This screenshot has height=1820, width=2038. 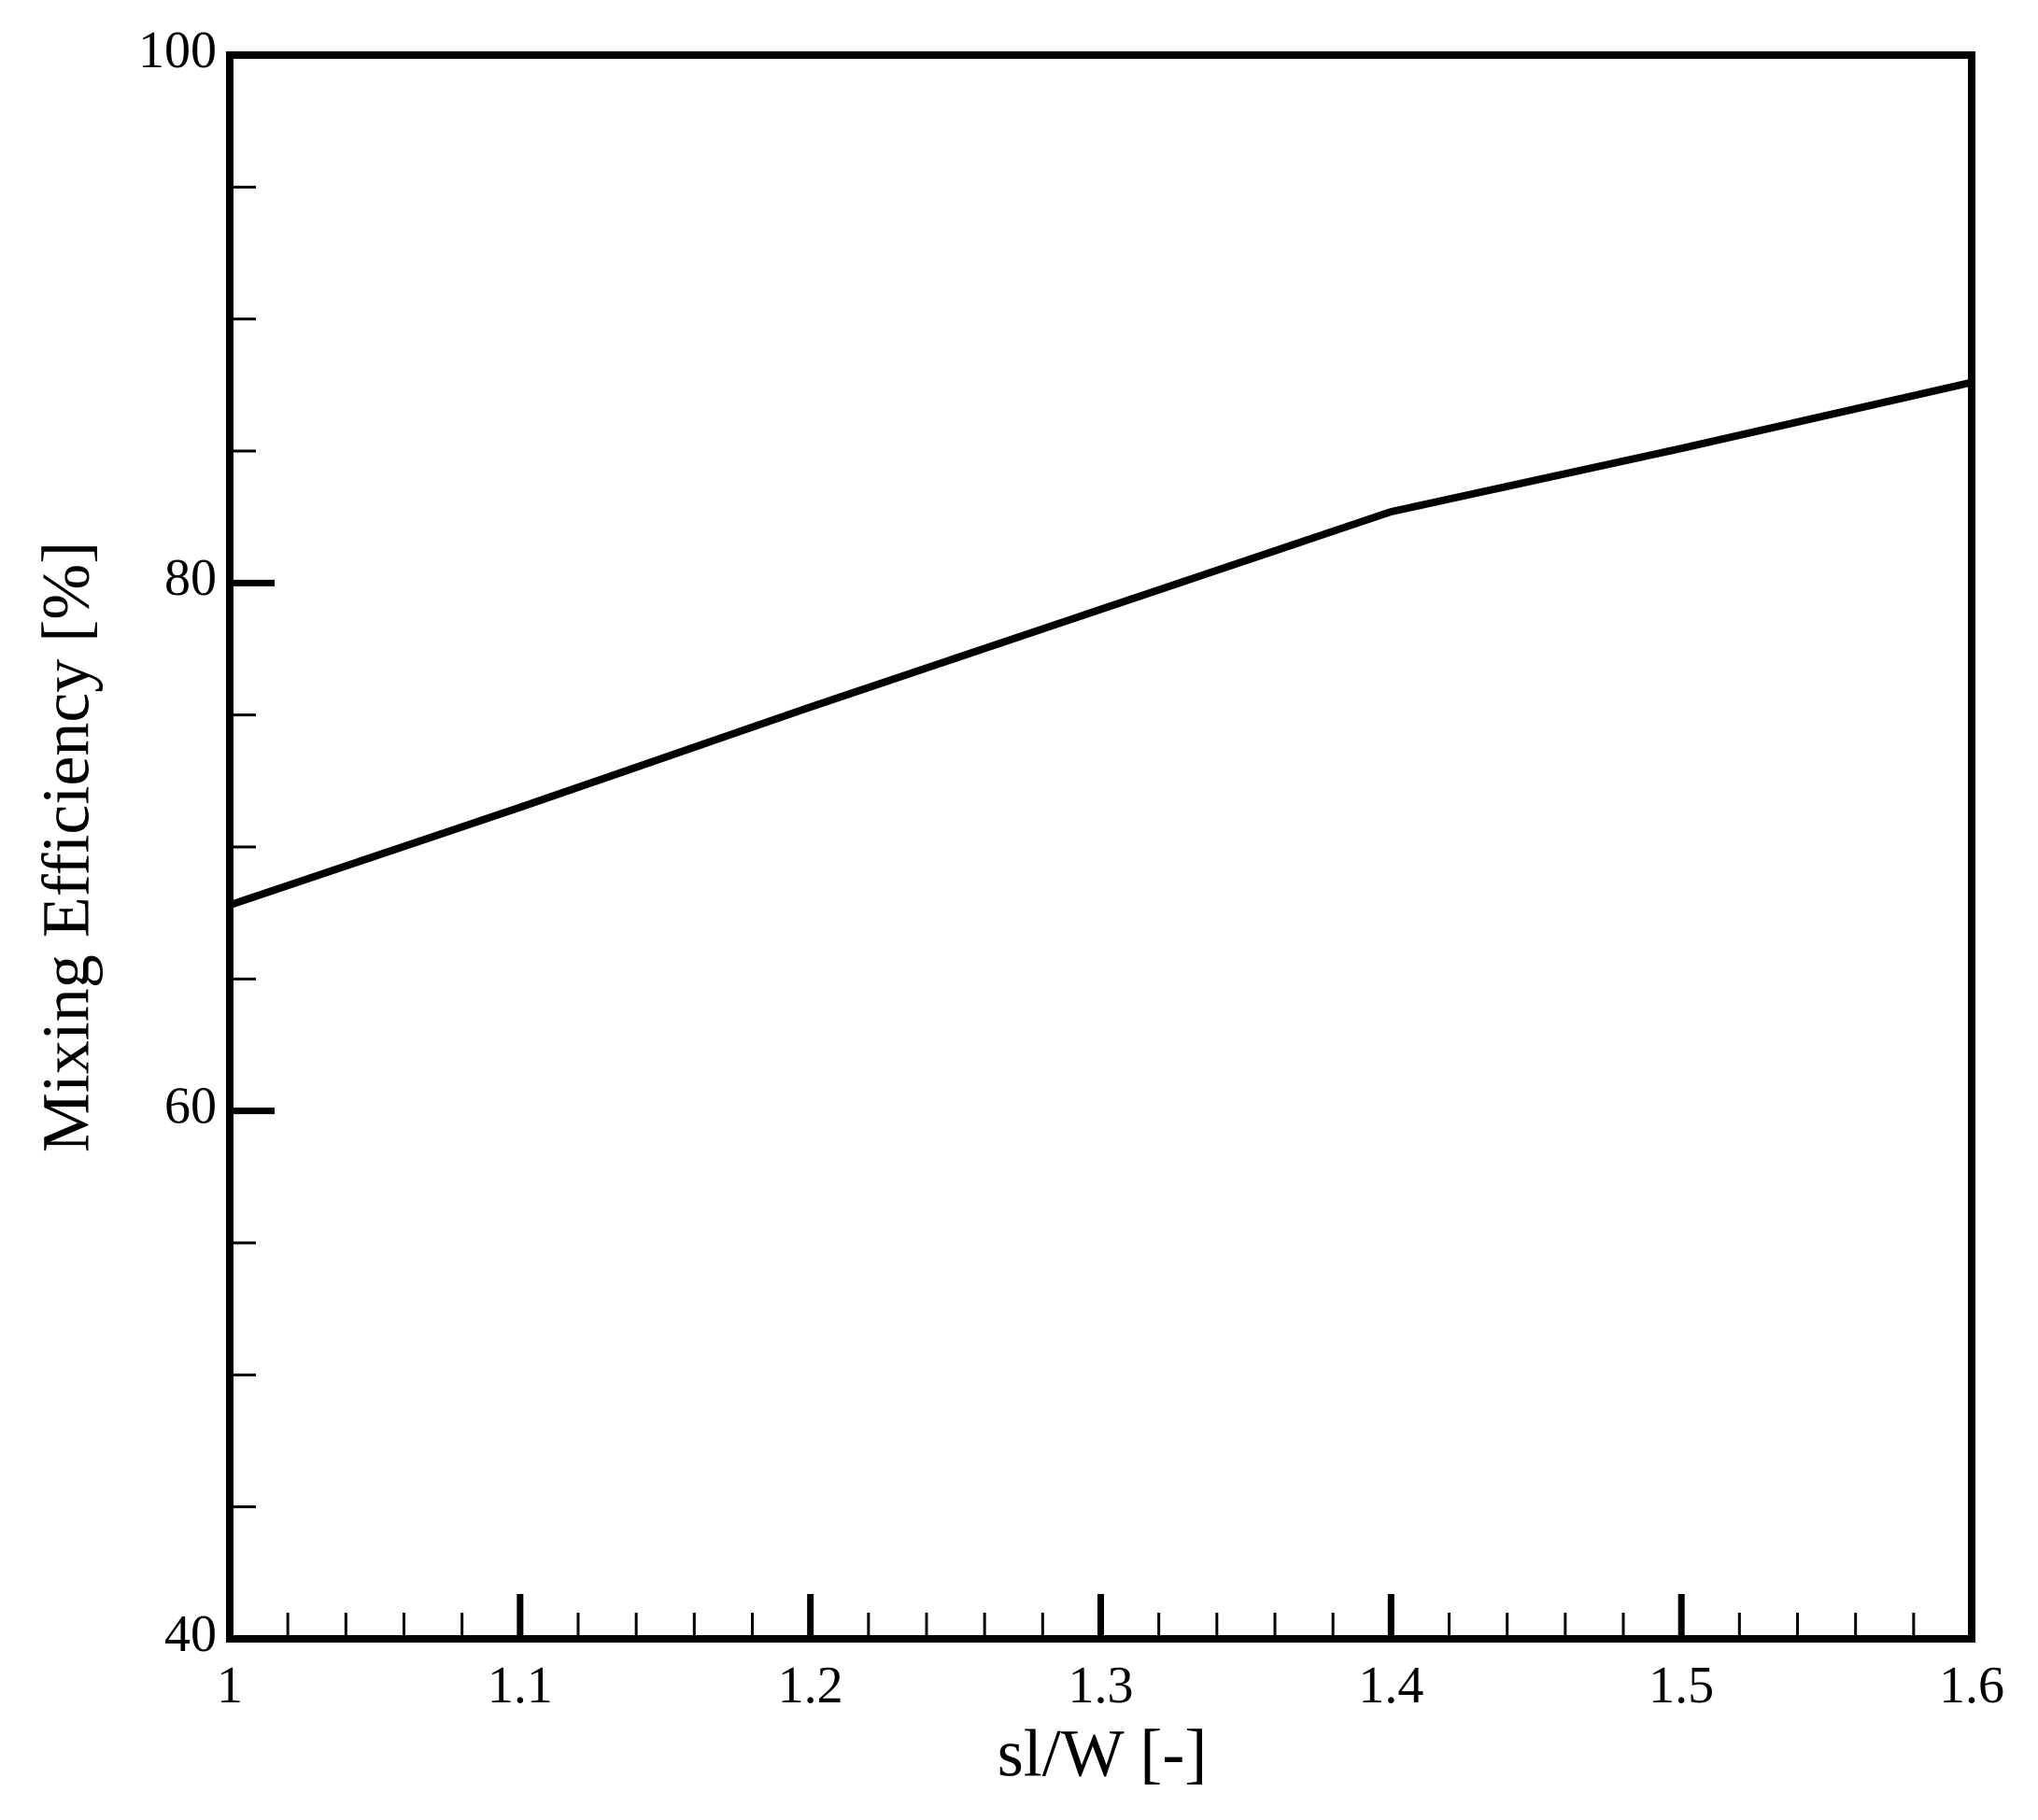 I want to click on x-tick-label: 1.4, so click(x=1390, y=1685).